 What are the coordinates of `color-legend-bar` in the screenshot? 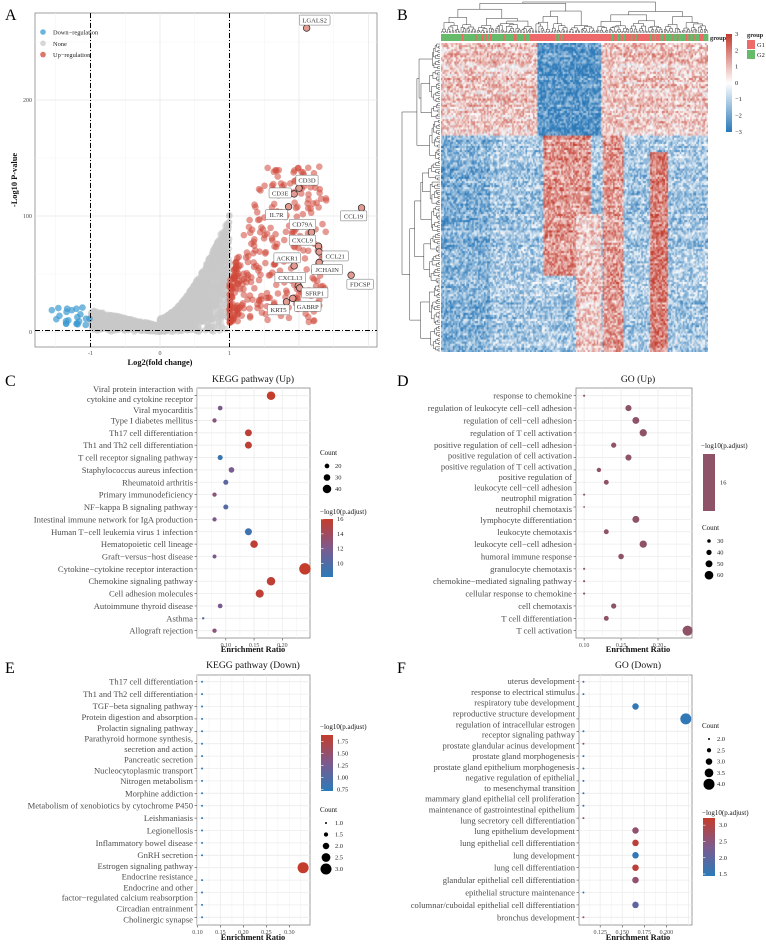 It's located at (327, 548).